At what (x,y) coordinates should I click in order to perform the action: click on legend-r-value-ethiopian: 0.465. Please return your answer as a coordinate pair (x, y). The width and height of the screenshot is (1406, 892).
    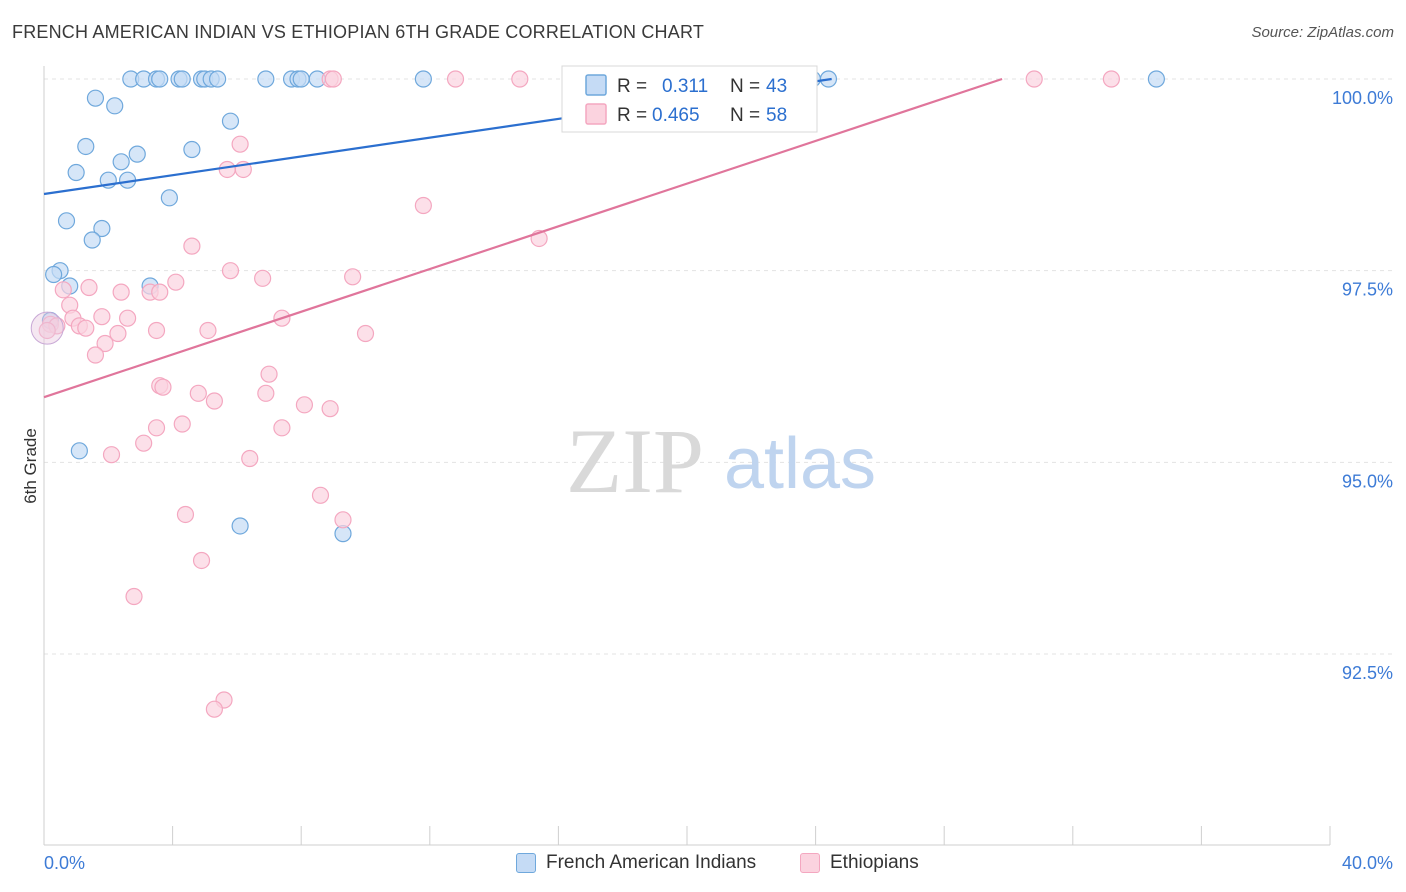
    Looking at the image, I should click on (676, 115).